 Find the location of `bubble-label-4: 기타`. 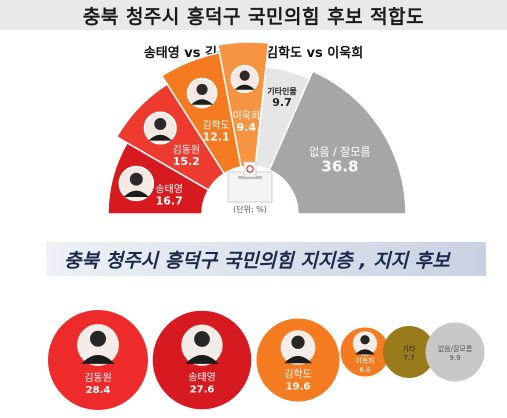

bubble-label-4: 기타 is located at coordinates (409, 348).